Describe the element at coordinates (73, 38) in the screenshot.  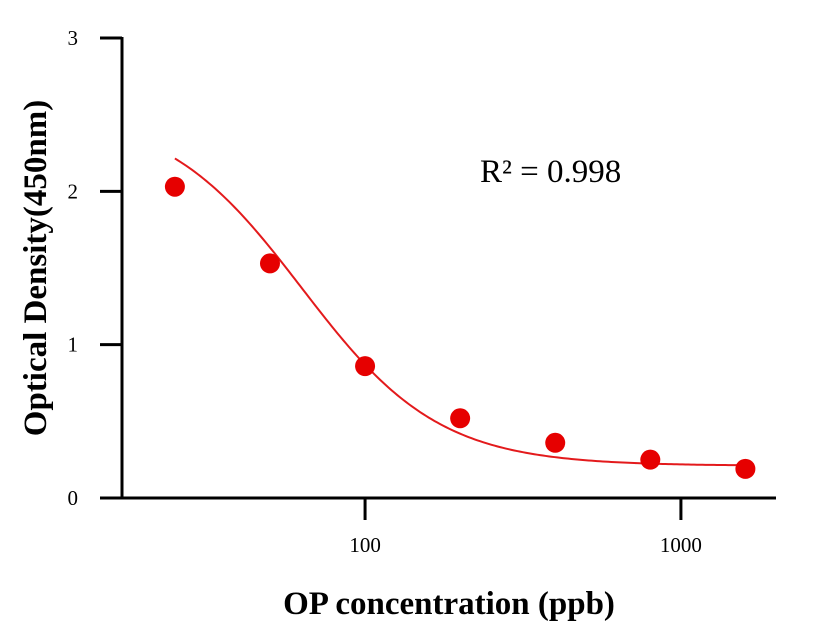
I see `y-tick-label: 3` at that location.